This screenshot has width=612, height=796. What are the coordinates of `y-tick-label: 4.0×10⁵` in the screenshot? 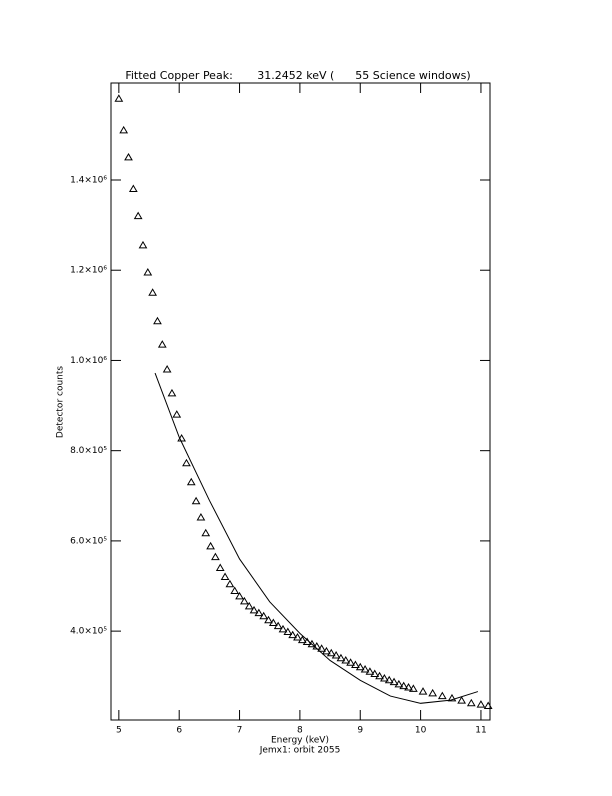 It's located at (88, 632).